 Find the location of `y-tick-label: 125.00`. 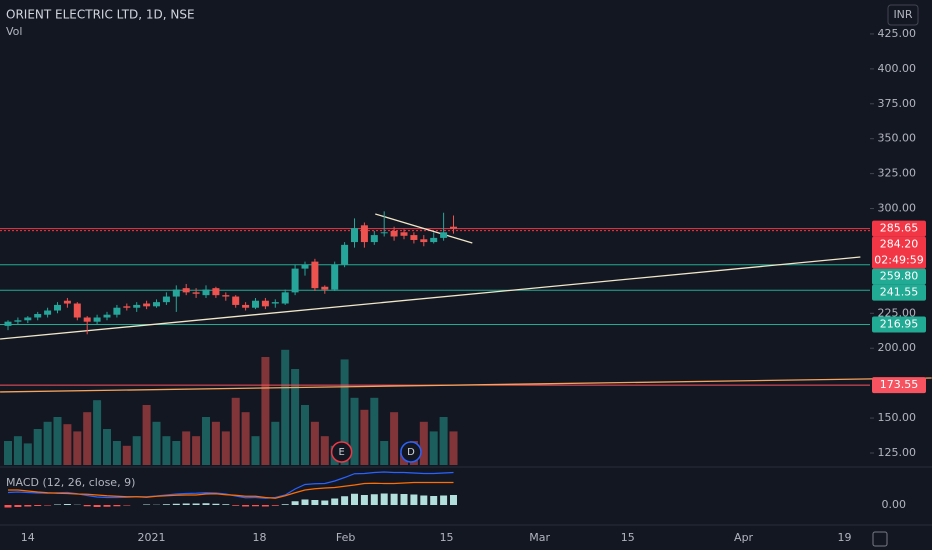

y-tick-label: 125.00 is located at coordinates (897, 452).